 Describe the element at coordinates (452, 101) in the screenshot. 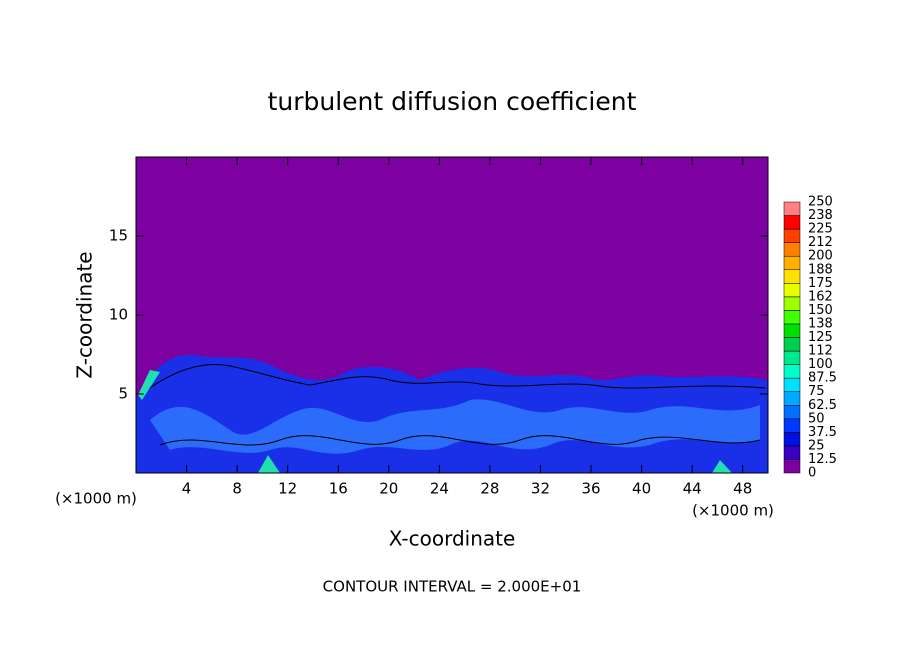

I see `chart-title: turbulent diffusion coefficient` at that location.